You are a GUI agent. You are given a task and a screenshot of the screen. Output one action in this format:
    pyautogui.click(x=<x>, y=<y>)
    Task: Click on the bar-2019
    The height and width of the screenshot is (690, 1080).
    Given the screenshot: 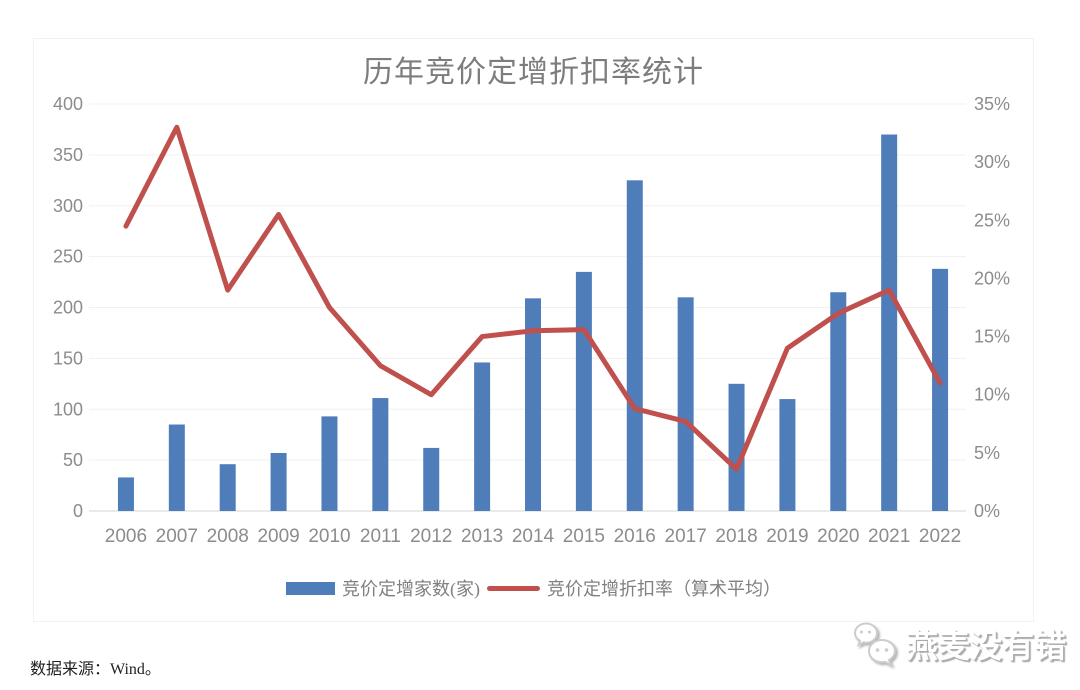 What is the action you would take?
    pyautogui.click(x=787, y=455)
    